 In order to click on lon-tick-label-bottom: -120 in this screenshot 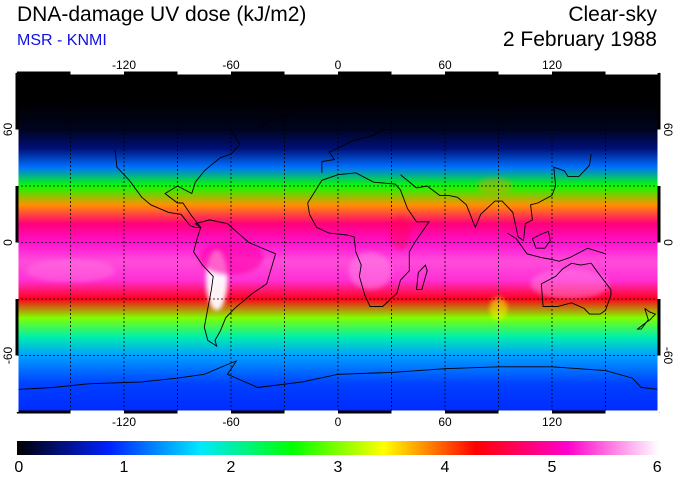, I will do `click(124, 422)`.